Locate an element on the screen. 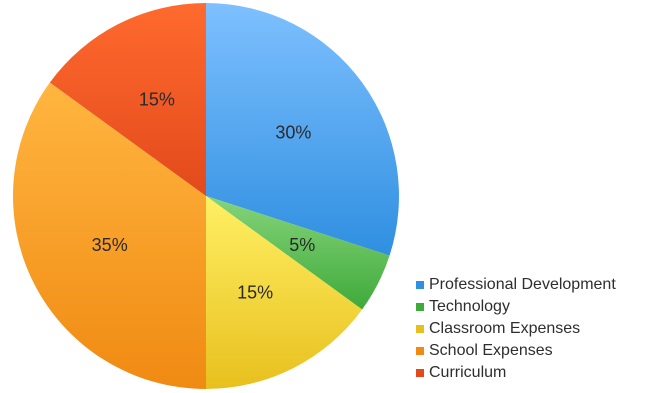 The width and height of the screenshot is (651, 393). legend-swatch-professional-development is located at coordinates (420, 285).